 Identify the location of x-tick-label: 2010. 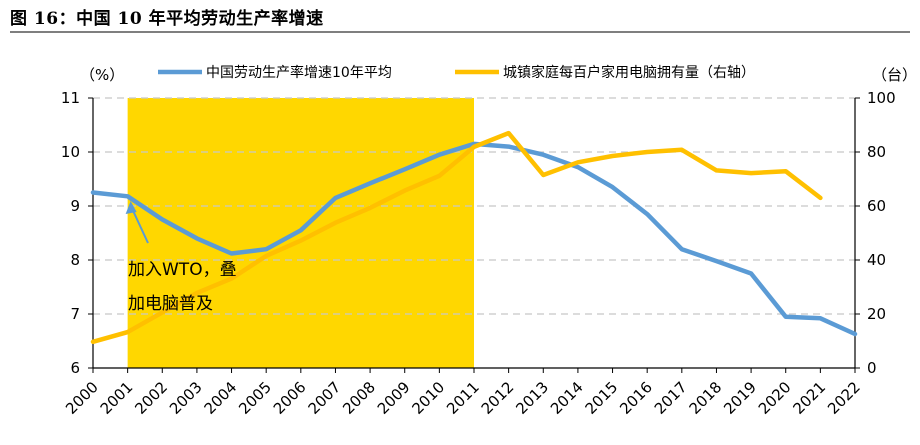
(428, 398).